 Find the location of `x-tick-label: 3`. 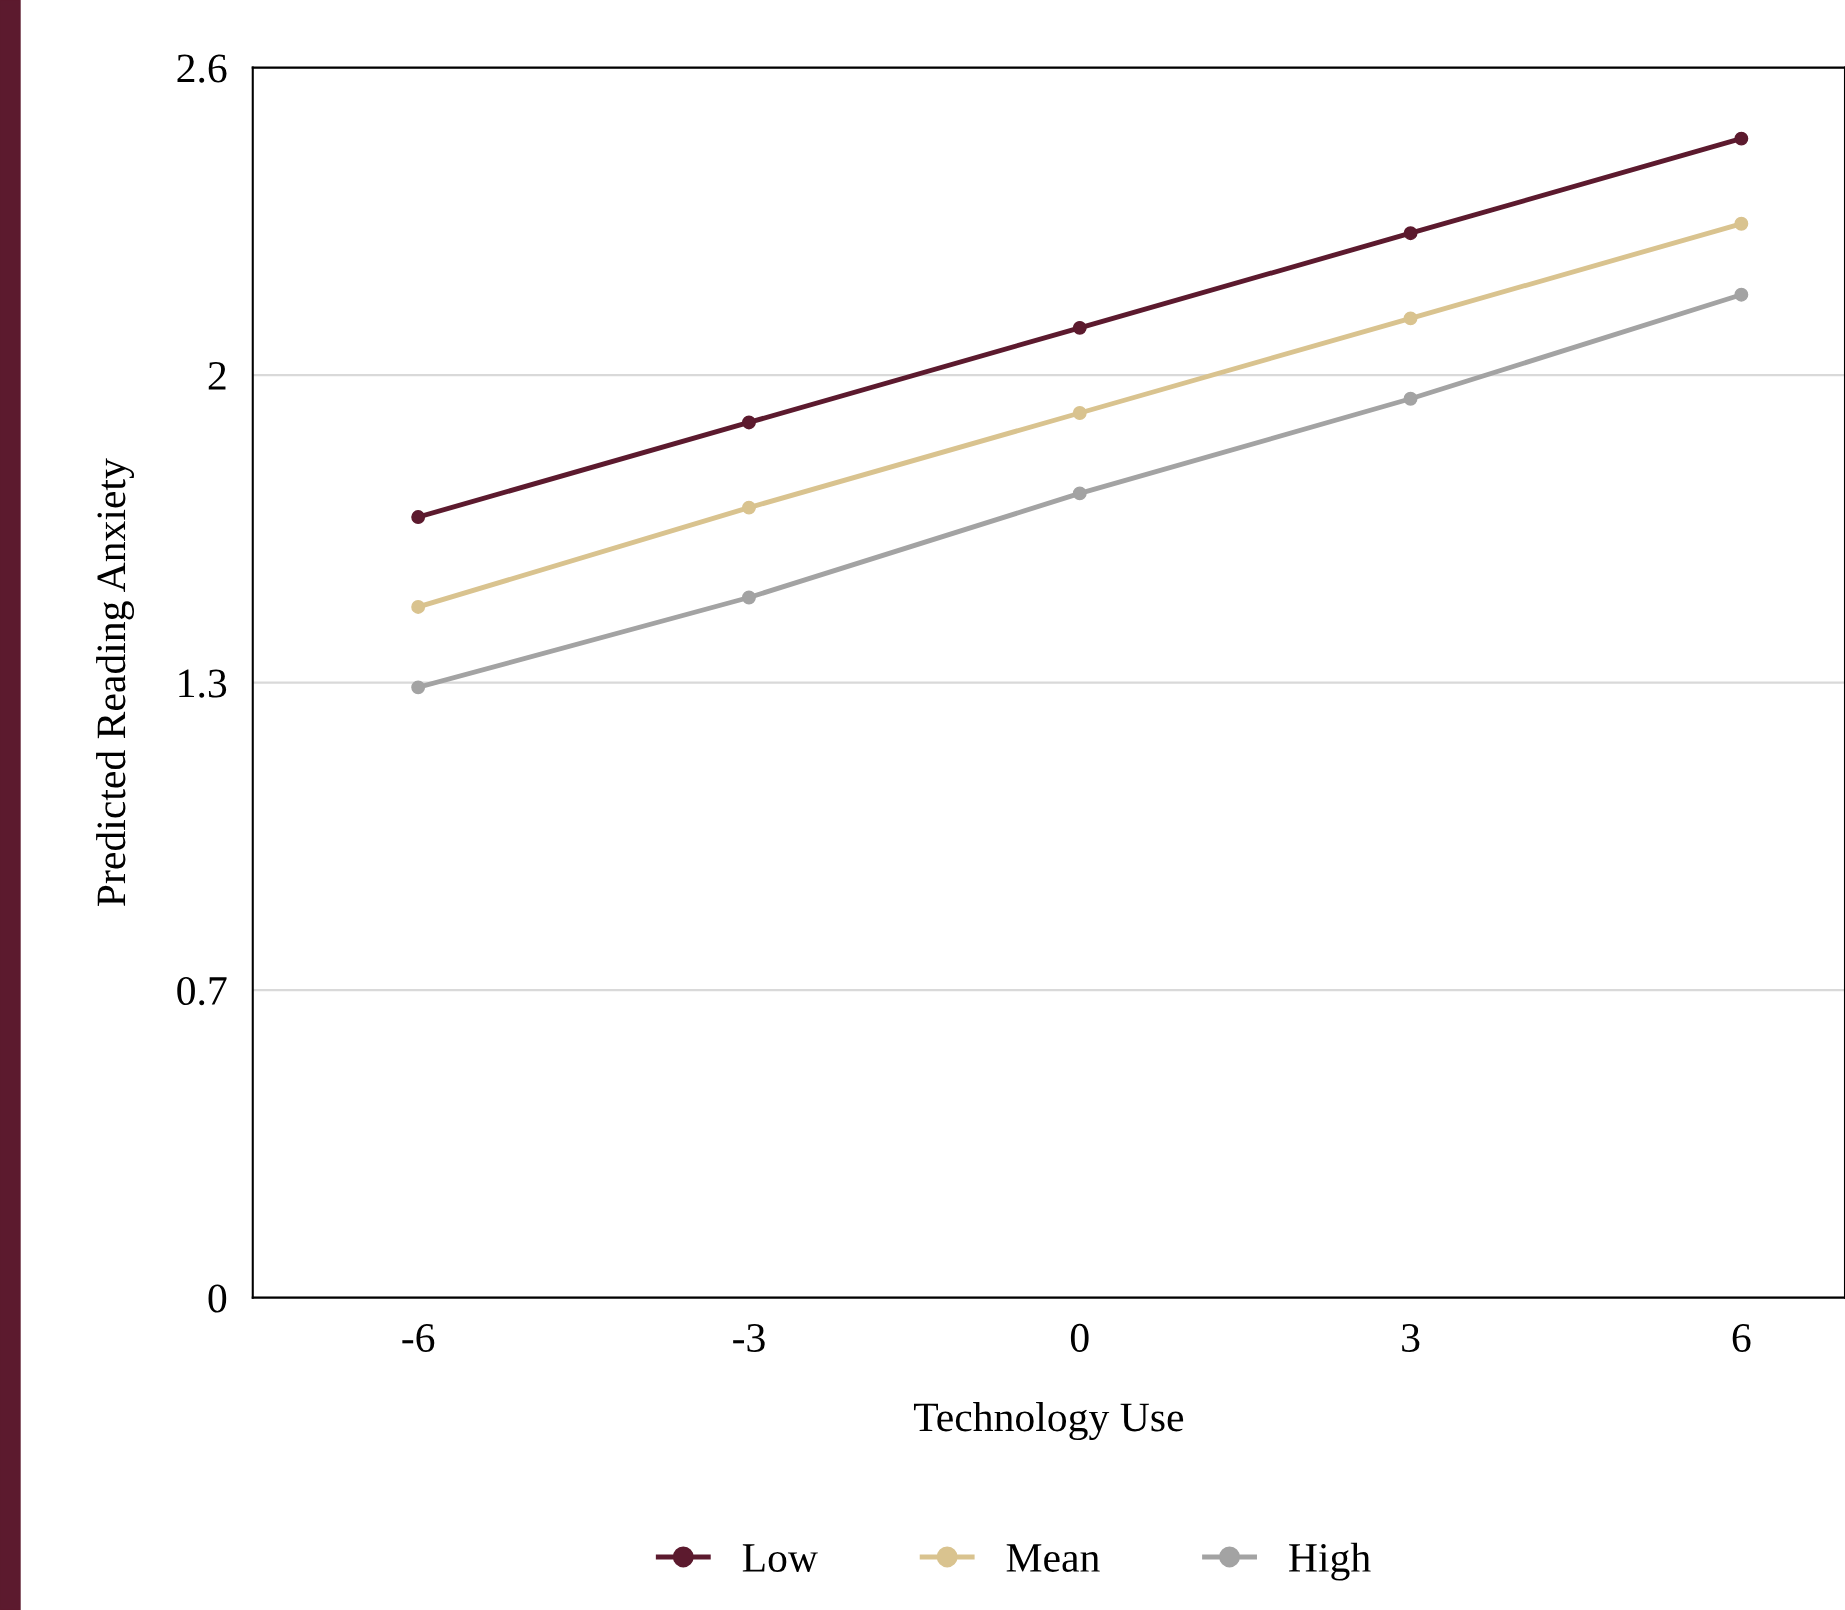

x-tick-label: 3 is located at coordinates (1411, 1337).